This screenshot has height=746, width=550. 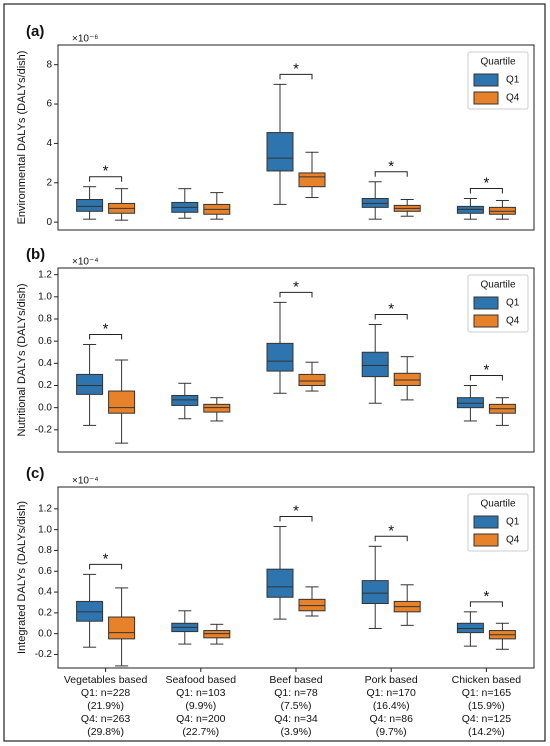 I want to click on x-tick-label-line: Q4: n=263, so click(x=105, y=719).